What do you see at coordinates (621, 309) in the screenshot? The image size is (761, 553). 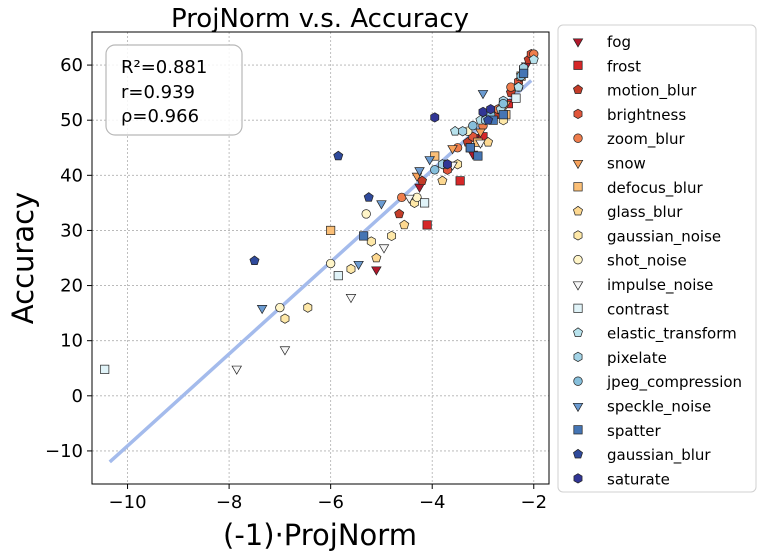 I see `legend-item-contrast: contrast` at bounding box center [621, 309].